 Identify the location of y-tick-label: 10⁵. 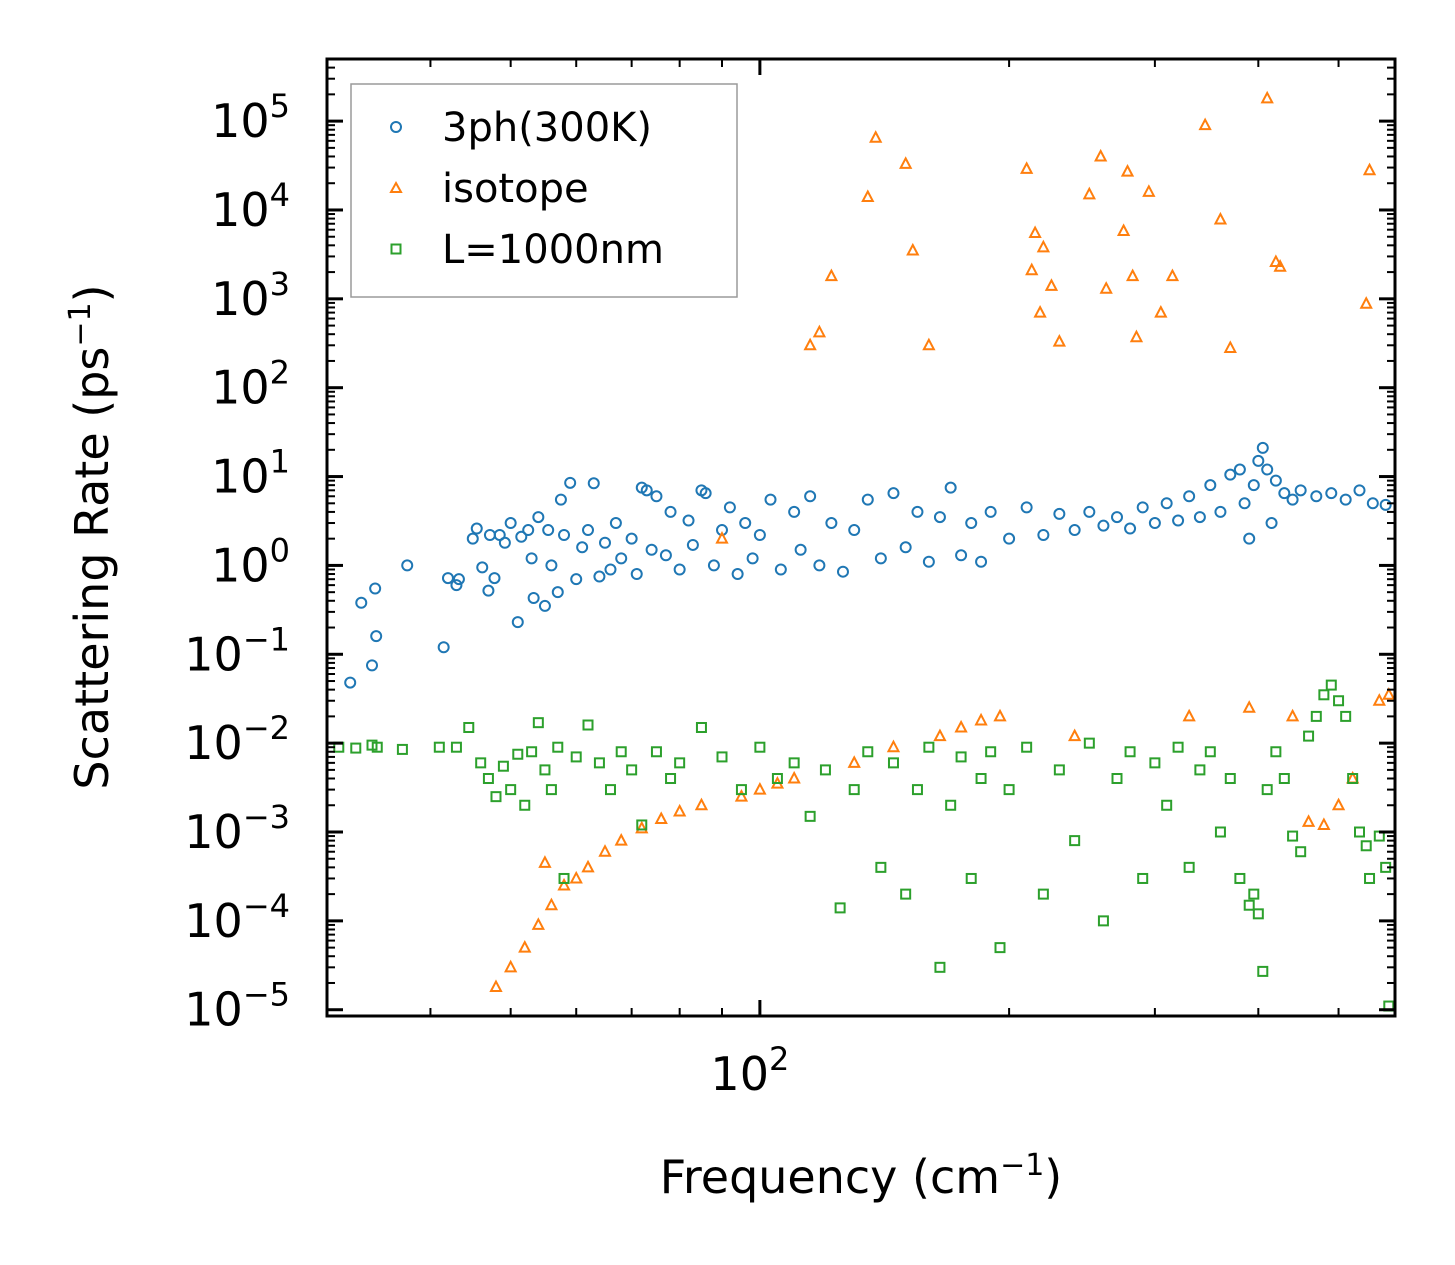
(250, 117).